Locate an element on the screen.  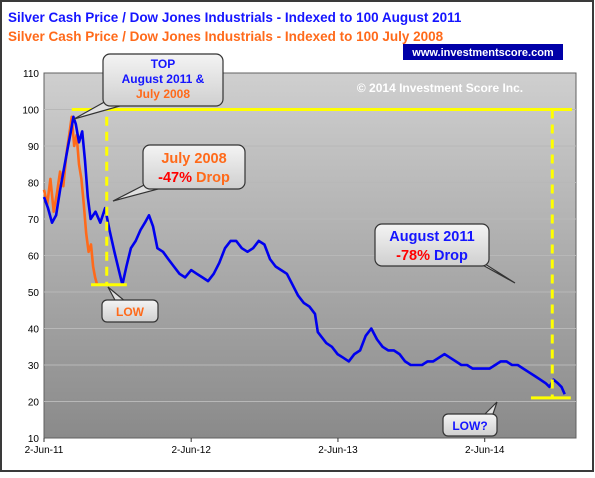
callout-low-question-box is located at coordinates (470, 425).